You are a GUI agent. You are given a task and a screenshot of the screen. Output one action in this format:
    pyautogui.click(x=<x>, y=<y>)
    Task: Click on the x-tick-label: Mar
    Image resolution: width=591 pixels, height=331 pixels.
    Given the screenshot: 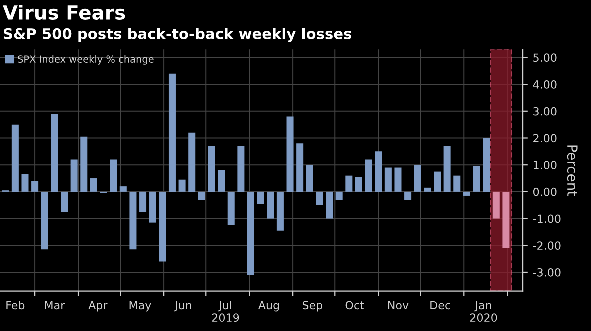 What is the action you would take?
    pyautogui.click(x=55, y=305)
    